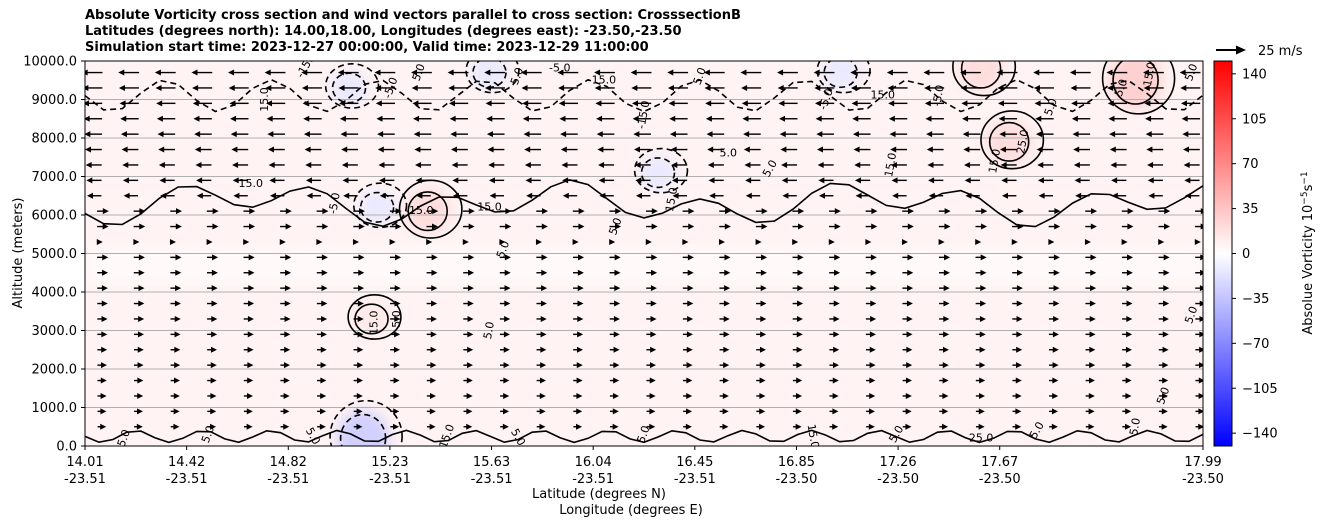  I want to click on vorticity-region, so click(658, 173).